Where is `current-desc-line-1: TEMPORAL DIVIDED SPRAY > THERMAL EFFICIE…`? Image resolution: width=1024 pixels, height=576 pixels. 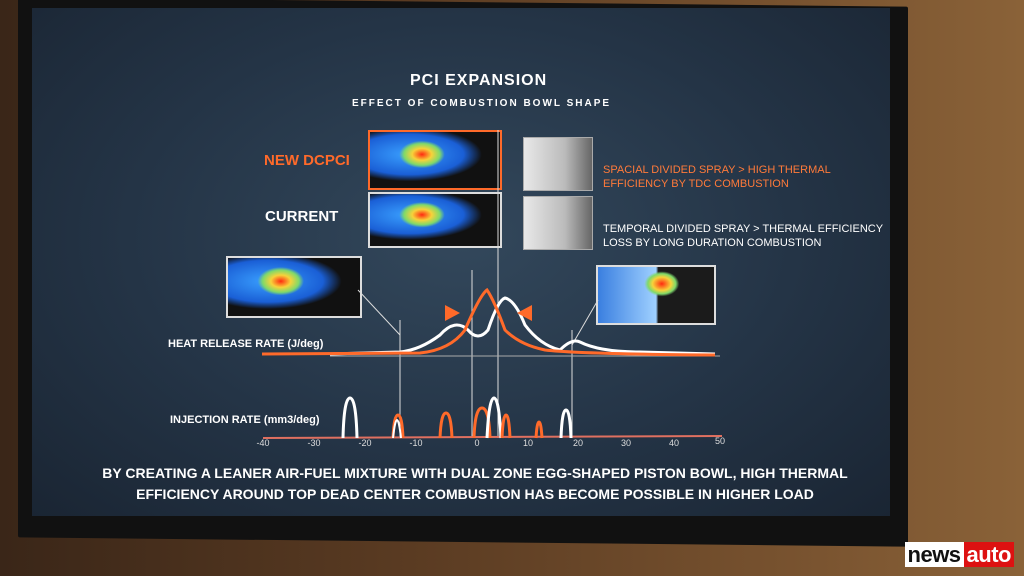
current-desc-line-1: TEMPORAL DIVIDED SPRAY > THERMAL EFFICIE… is located at coordinates (743, 229).